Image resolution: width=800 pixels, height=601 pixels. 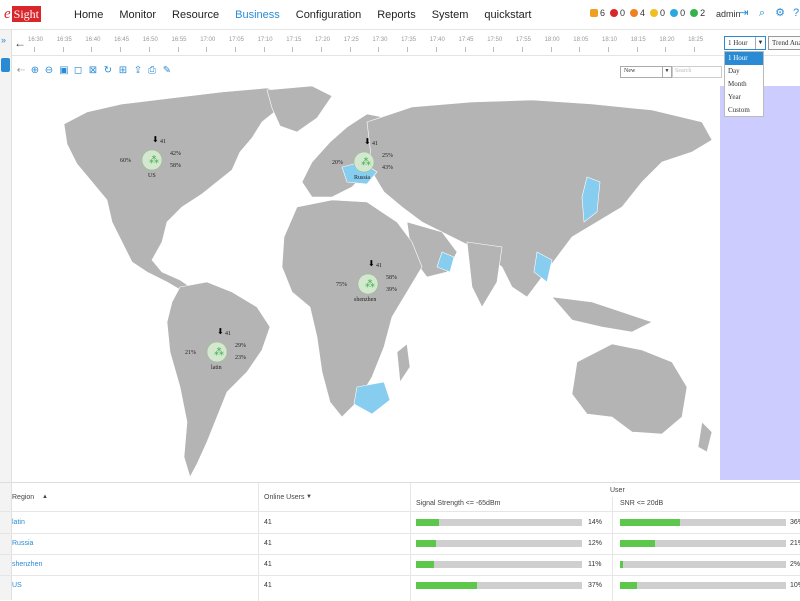 What do you see at coordinates (674, 13) in the screenshot?
I see `info-alarm-icon` at bounding box center [674, 13].